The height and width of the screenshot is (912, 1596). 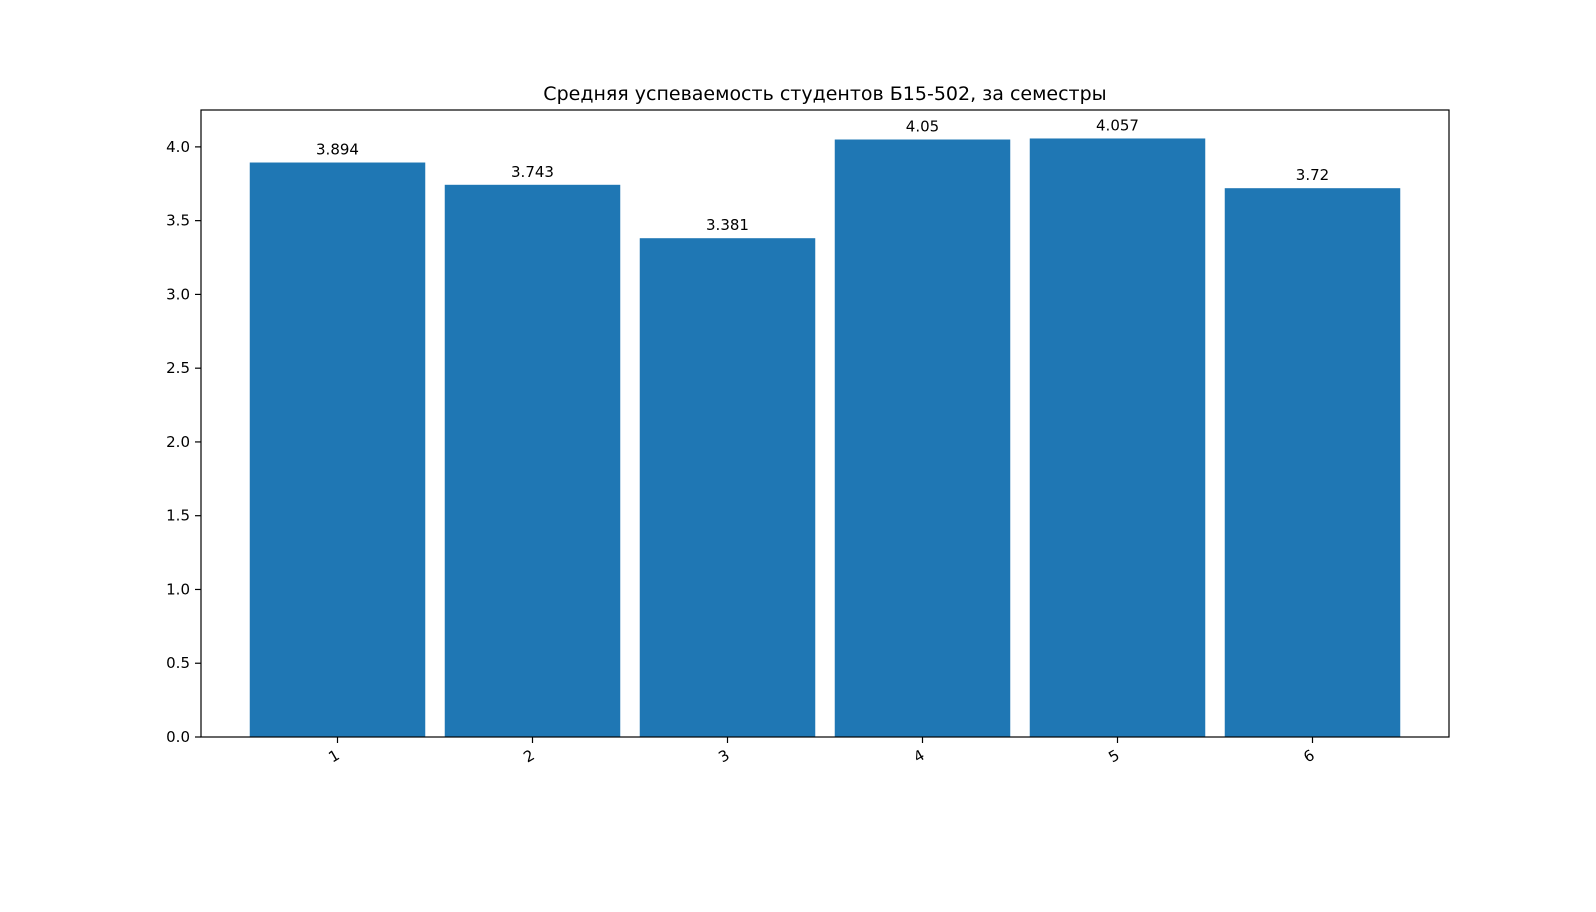 I want to click on y-tick-label: 1.5, so click(x=178, y=516).